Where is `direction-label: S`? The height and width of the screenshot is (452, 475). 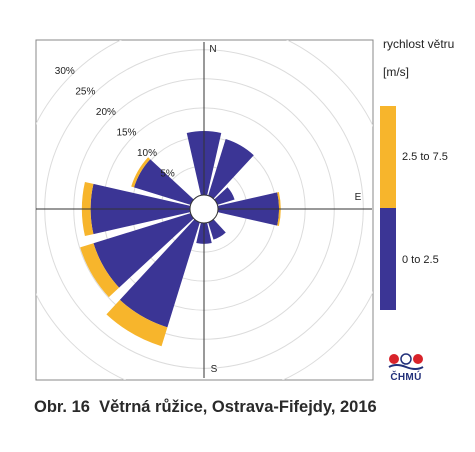
direction-label: S is located at coordinates (214, 369).